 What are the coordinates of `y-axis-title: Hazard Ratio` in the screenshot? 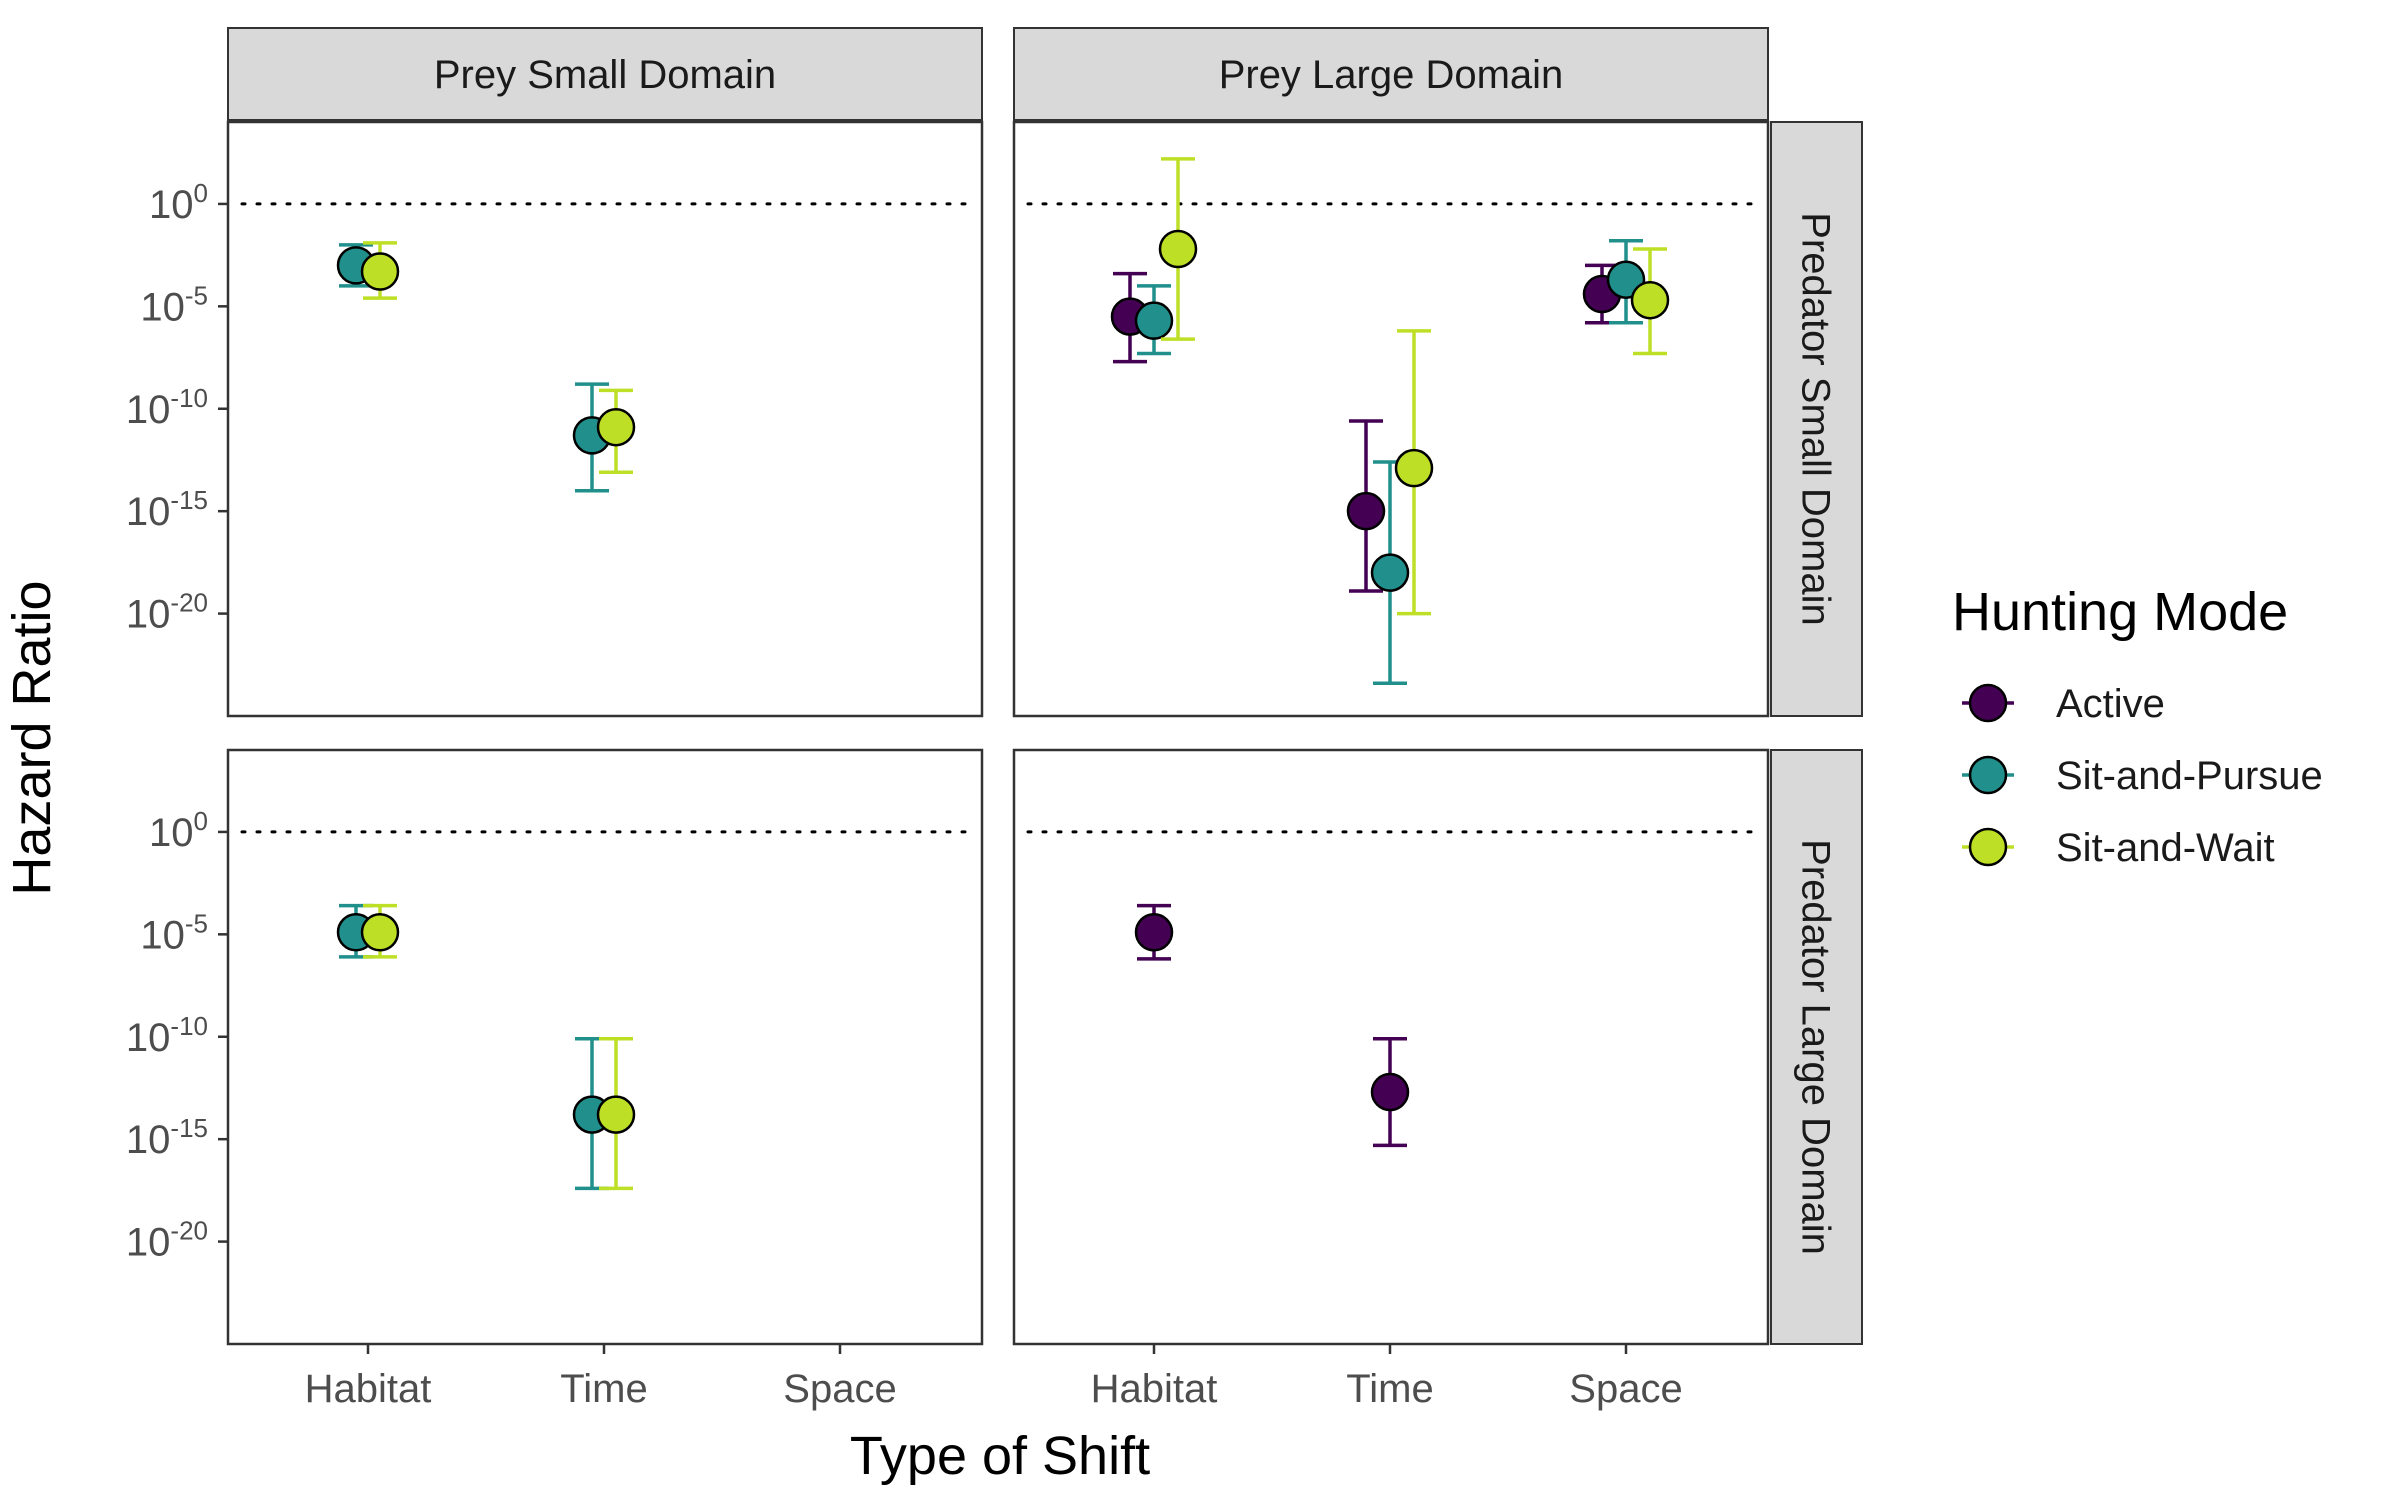 It's located at (32, 737).